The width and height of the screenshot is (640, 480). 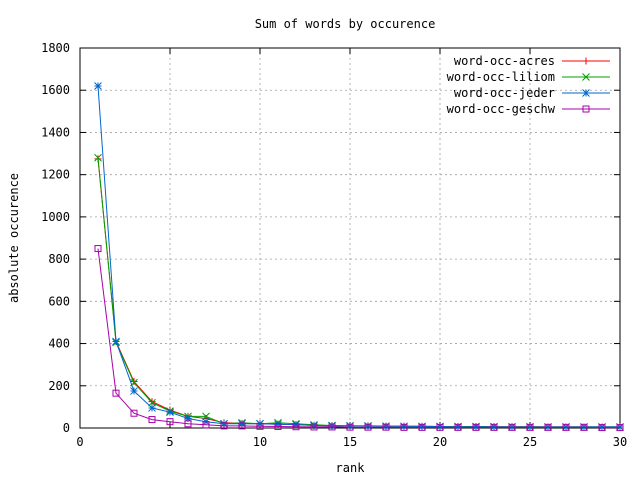 I want to click on y-tick-label: 0, so click(x=66, y=428).